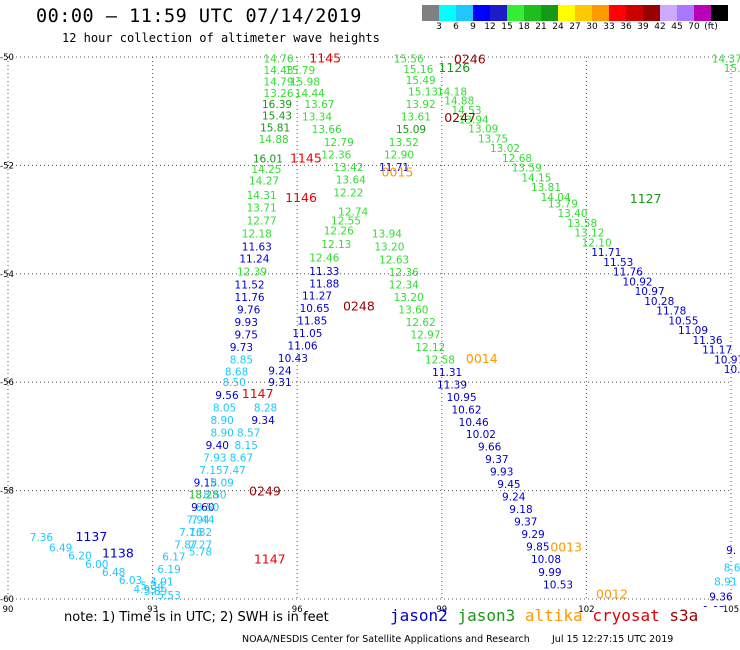 This screenshot has height=650, width=740. Describe the element at coordinates (713, 611) in the screenshot. I see `swh-value: 9.02` at that location.